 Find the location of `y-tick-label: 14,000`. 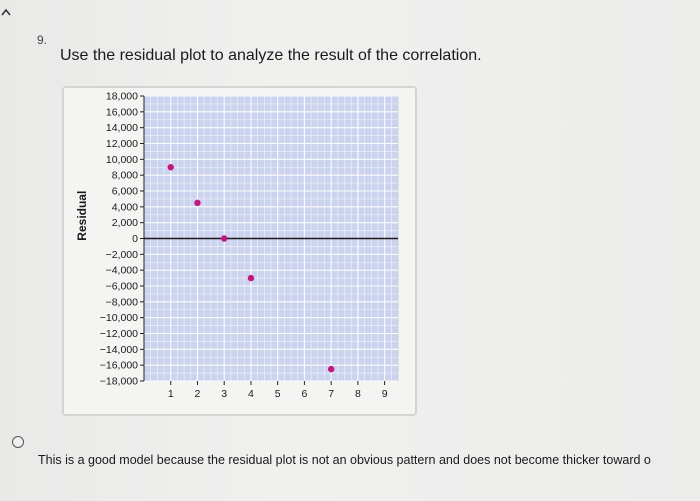

y-tick-label: 14,000 is located at coordinates (122, 128).